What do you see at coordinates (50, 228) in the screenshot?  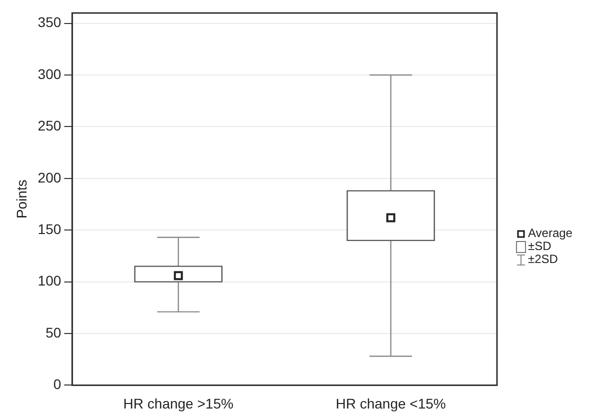 I see `y-tick-label: 150` at bounding box center [50, 228].